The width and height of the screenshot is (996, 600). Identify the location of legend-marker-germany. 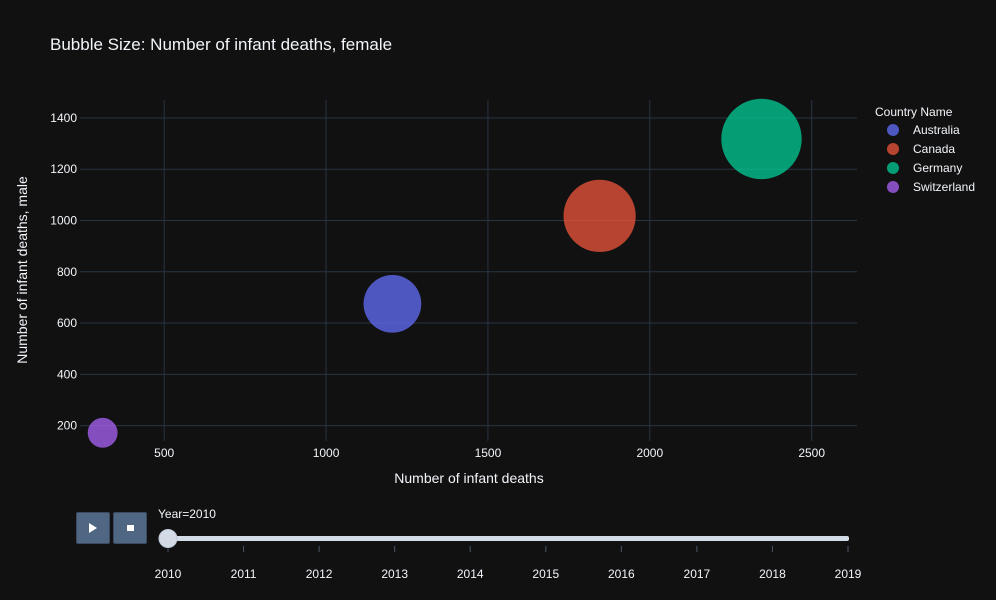
(893, 168).